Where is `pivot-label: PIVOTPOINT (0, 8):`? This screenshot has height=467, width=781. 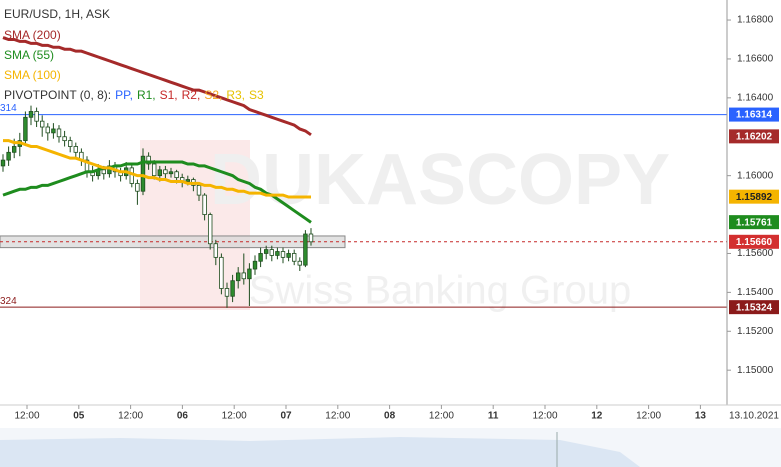 pivot-label: PIVOTPOINT (0, 8): is located at coordinates (57, 95).